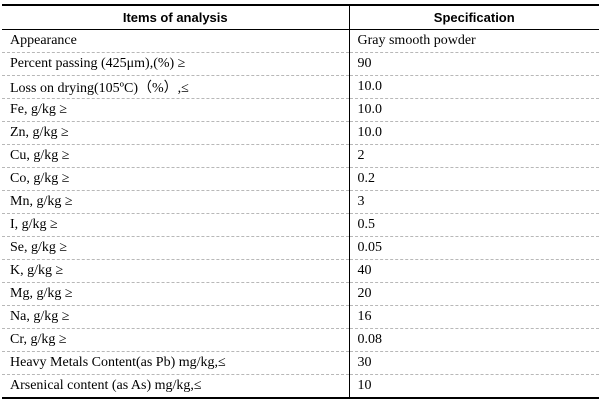 The width and height of the screenshot is (602, 406). I want to click on table-row: Zn, g/kg ≥10.0, so click(300, 133).